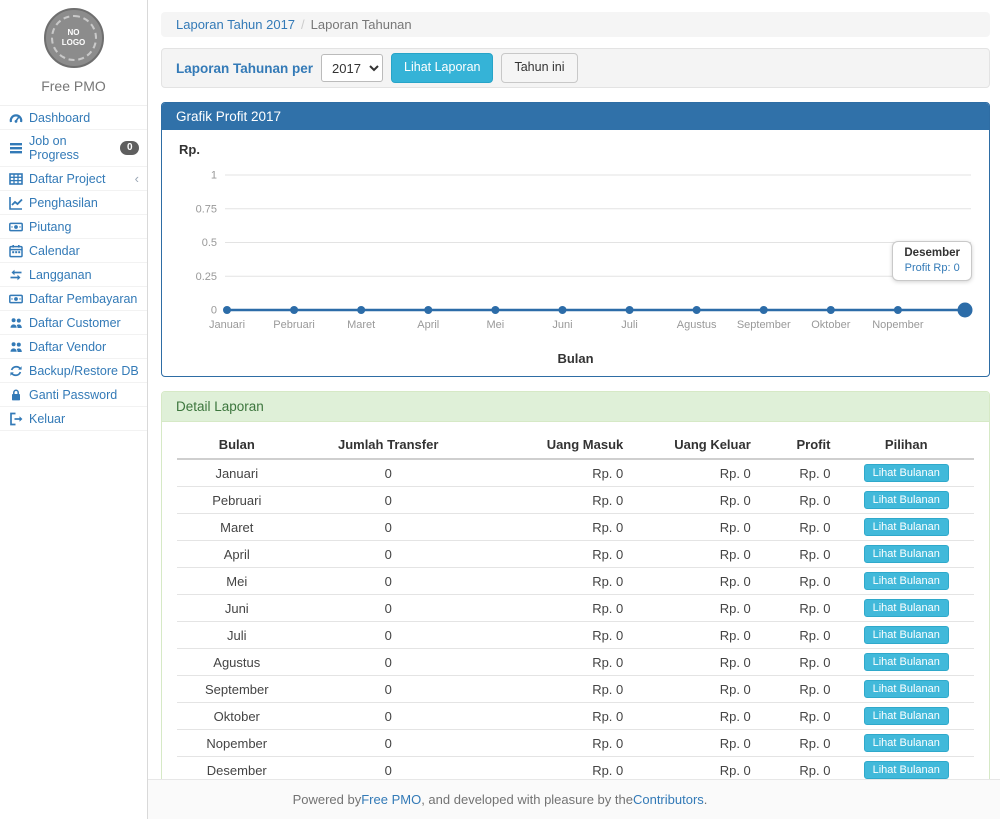 The width and height of the screenshot is (1000, 819). What do you see at coordinates (206, 277) in the screenshot?
I see `y-tick-label: 0.25` at bounding box center [206, 277].